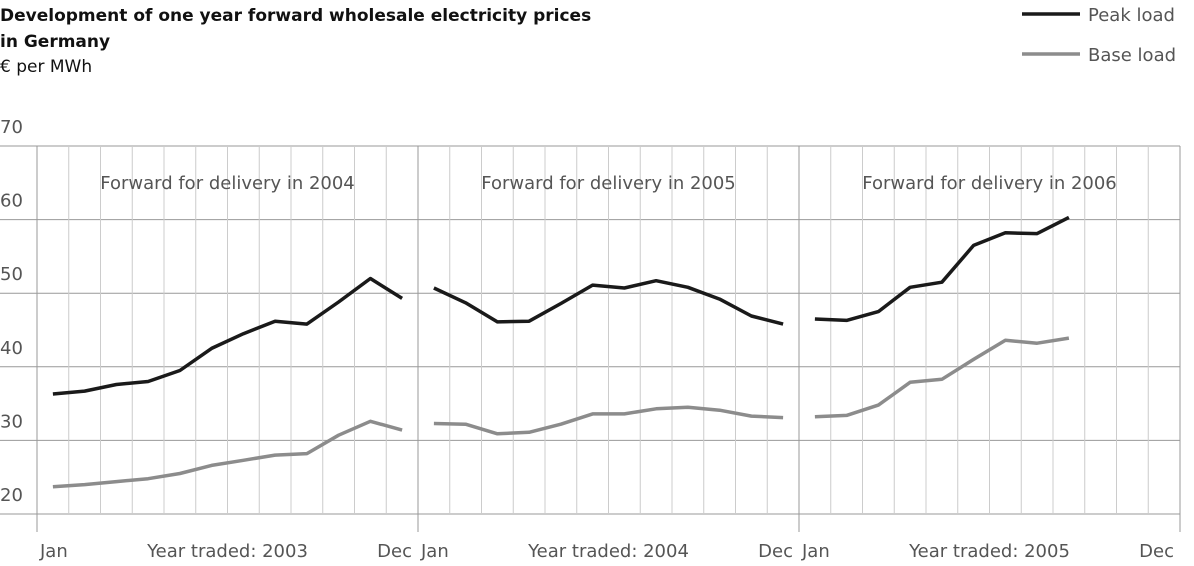 This screenshot has height=566, width=1194. Describe the element at coordinates (227, 551) in the screenshot. I see `x-axis-label: Year traded: 2003` at that location.